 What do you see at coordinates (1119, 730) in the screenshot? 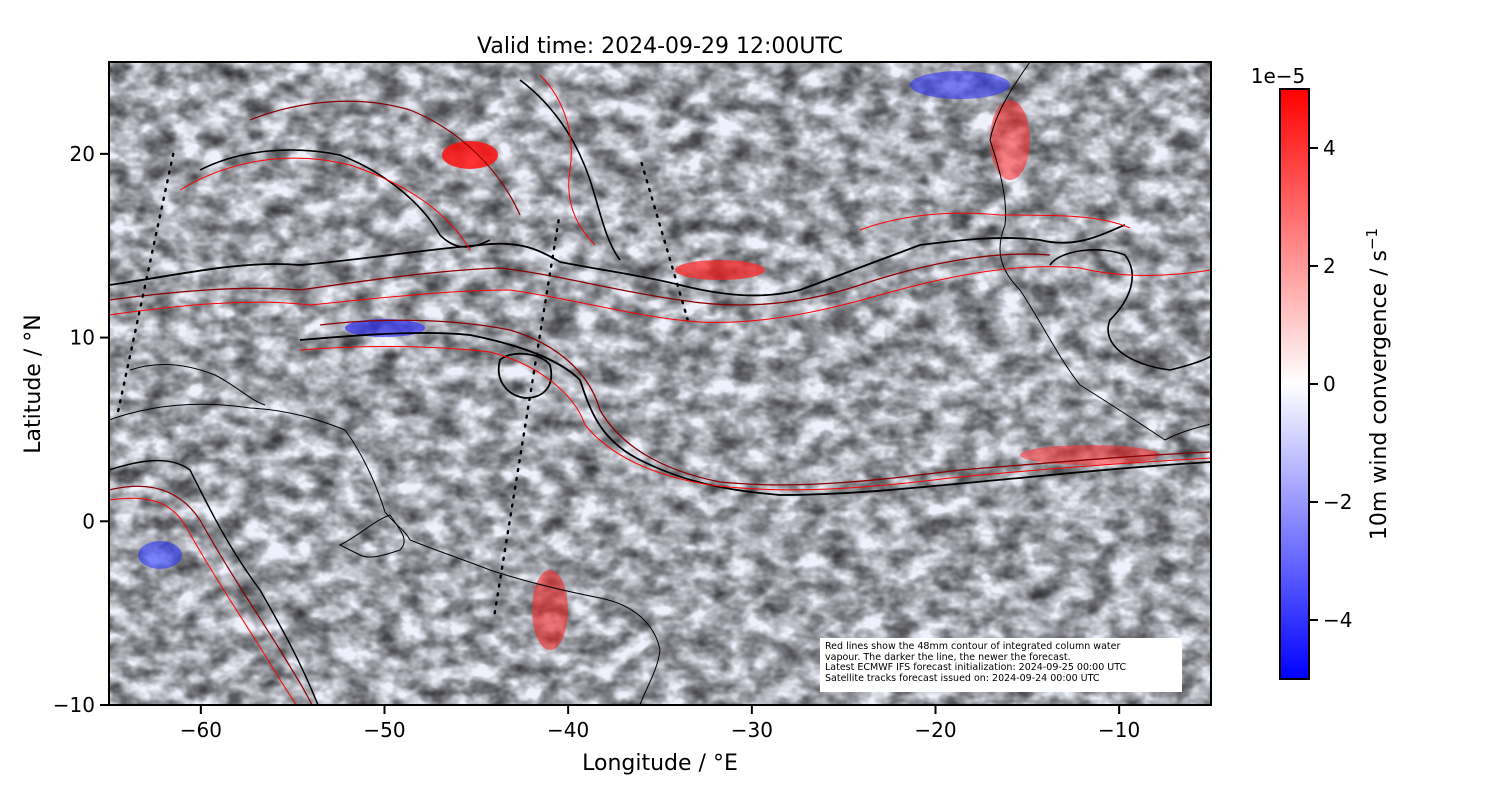
I see `x-tick-label: −10` at bounding box center [1119, 730].